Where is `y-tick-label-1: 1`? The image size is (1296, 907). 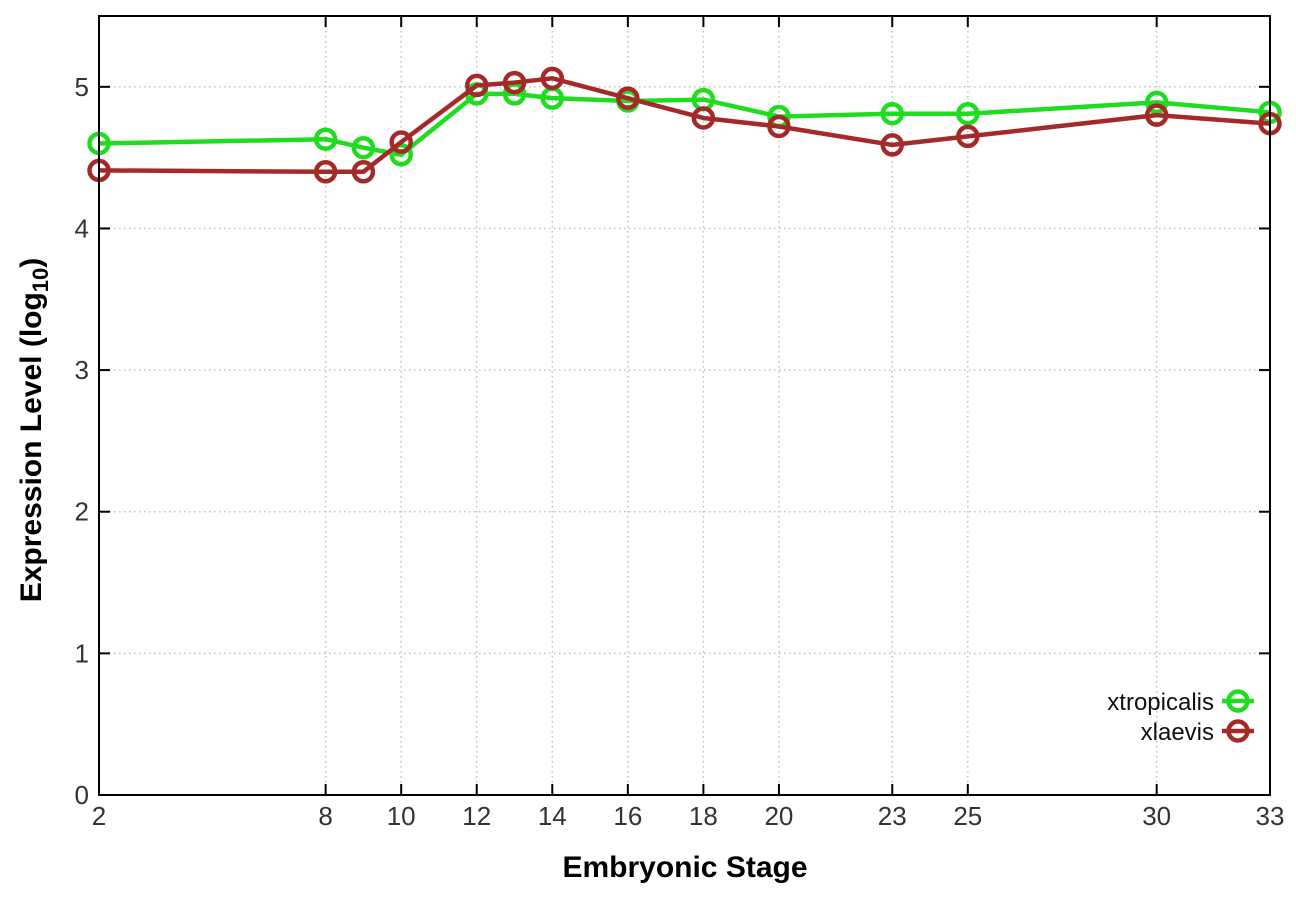 y-tick-label-1: 1 is located at coordinates (82, 653).